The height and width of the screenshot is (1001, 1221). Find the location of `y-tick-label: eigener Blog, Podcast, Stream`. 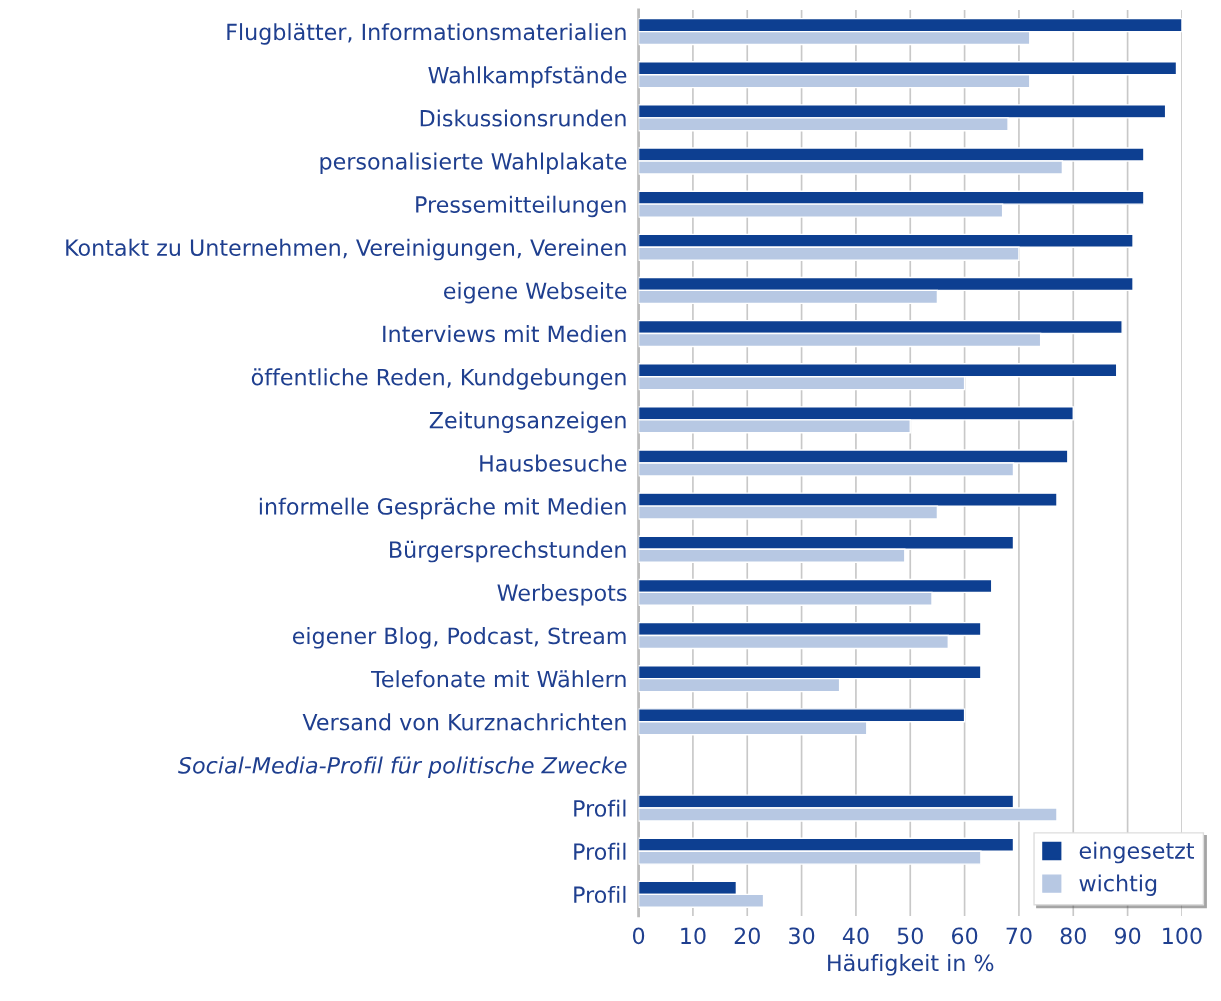

y-tick-label: eigener Blog, Podcast, Stream is located at coordinates (459, 638).